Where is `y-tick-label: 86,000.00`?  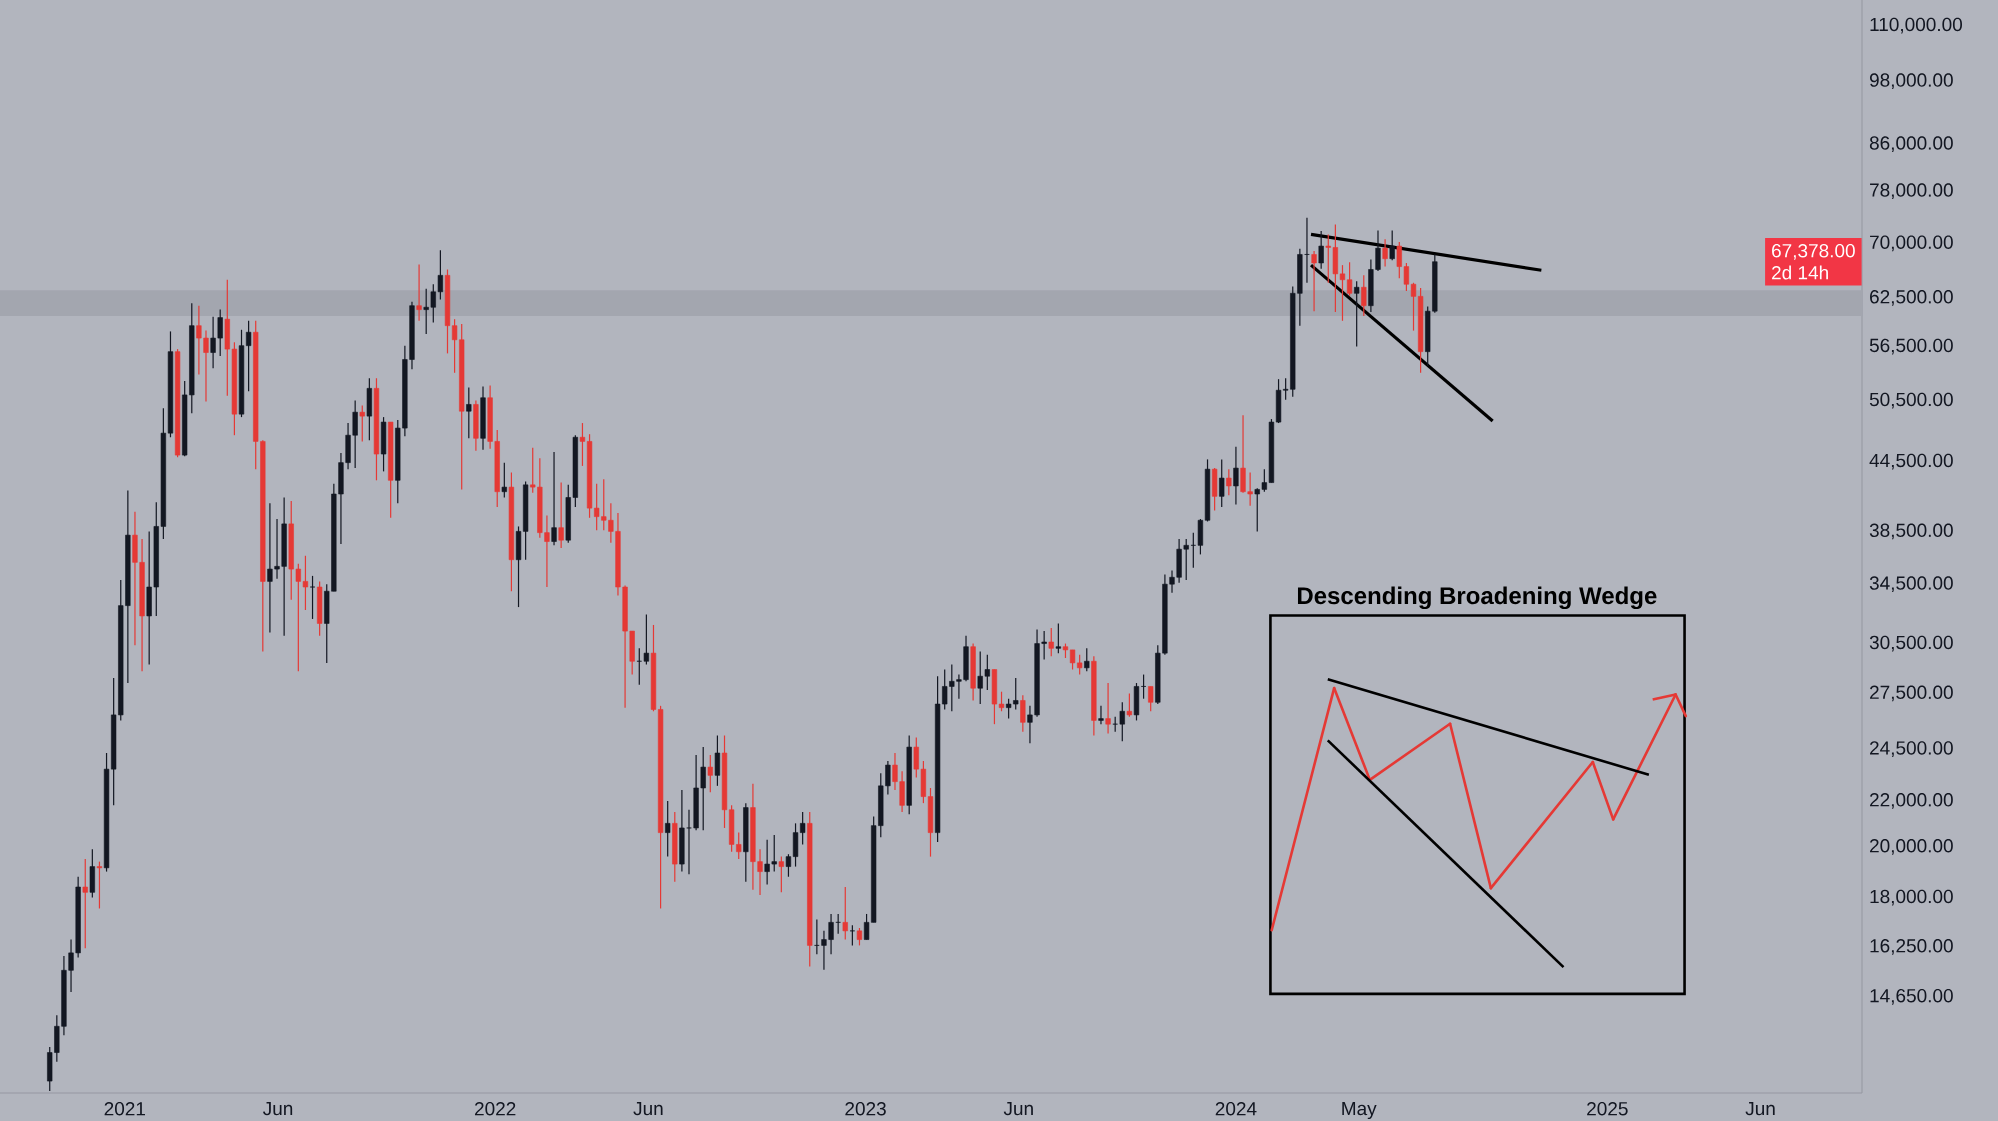
y-tick-label: 86,000.00 is located at coordinates (1911, 144).